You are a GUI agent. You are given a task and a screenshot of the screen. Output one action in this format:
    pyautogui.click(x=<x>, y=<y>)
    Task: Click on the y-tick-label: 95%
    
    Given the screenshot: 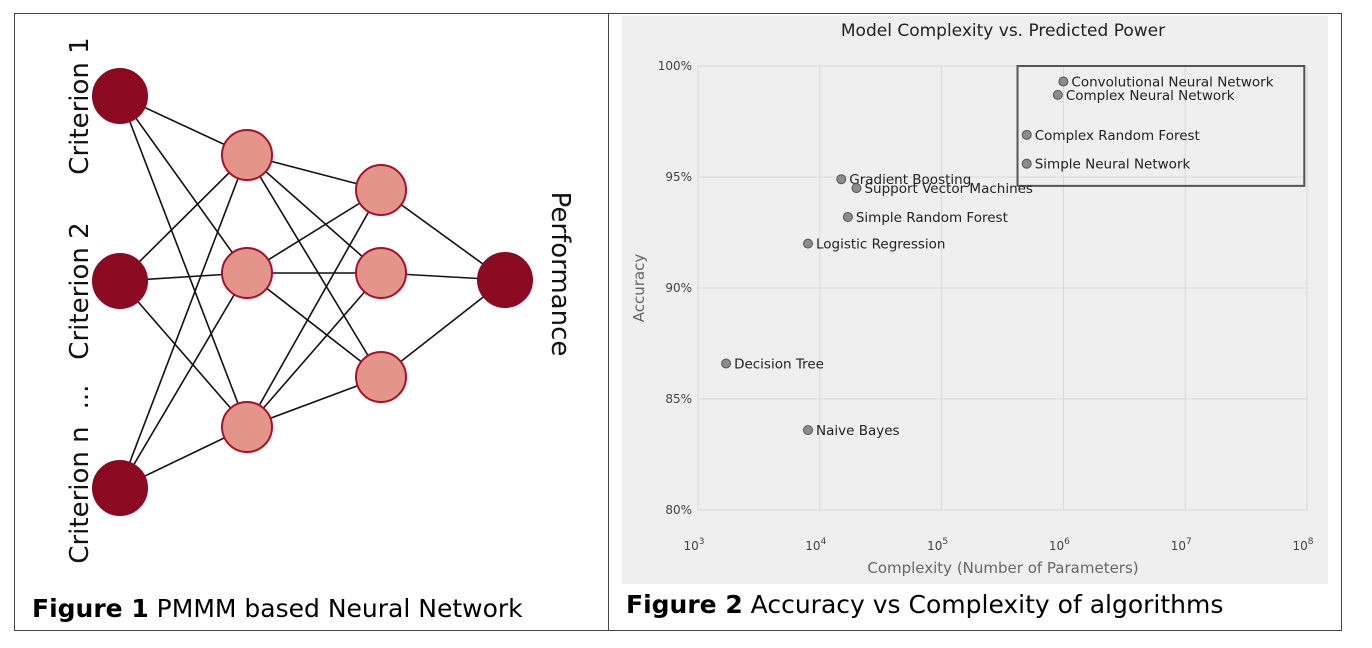 What is the action you would take?
    pyautogui.click(x=678, y=177)
    